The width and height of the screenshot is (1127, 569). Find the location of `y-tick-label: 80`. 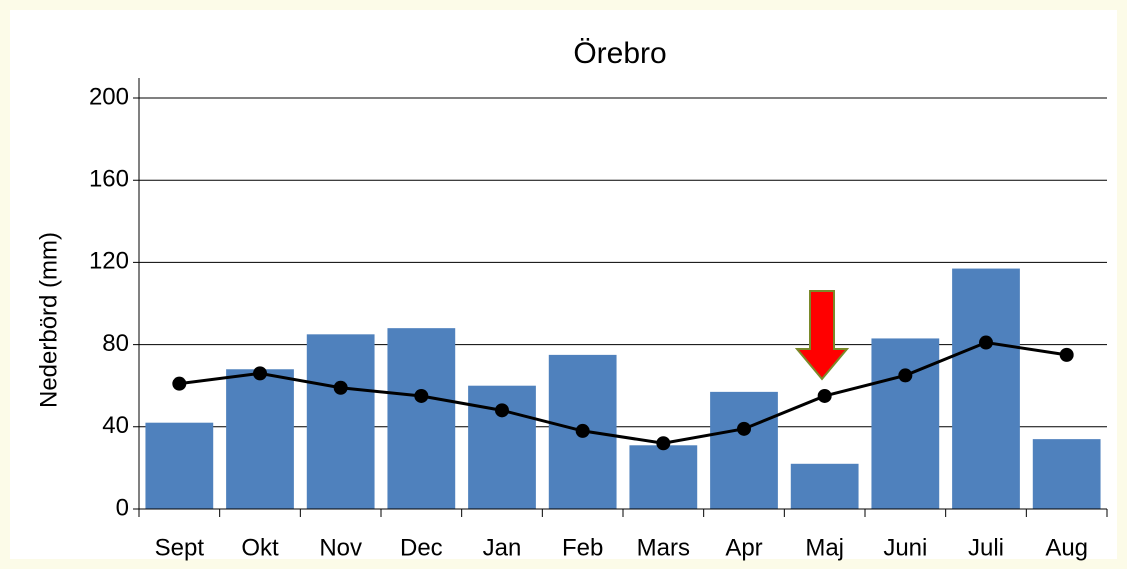

y-tick-label: 80 is located at coordinates (115, 343).